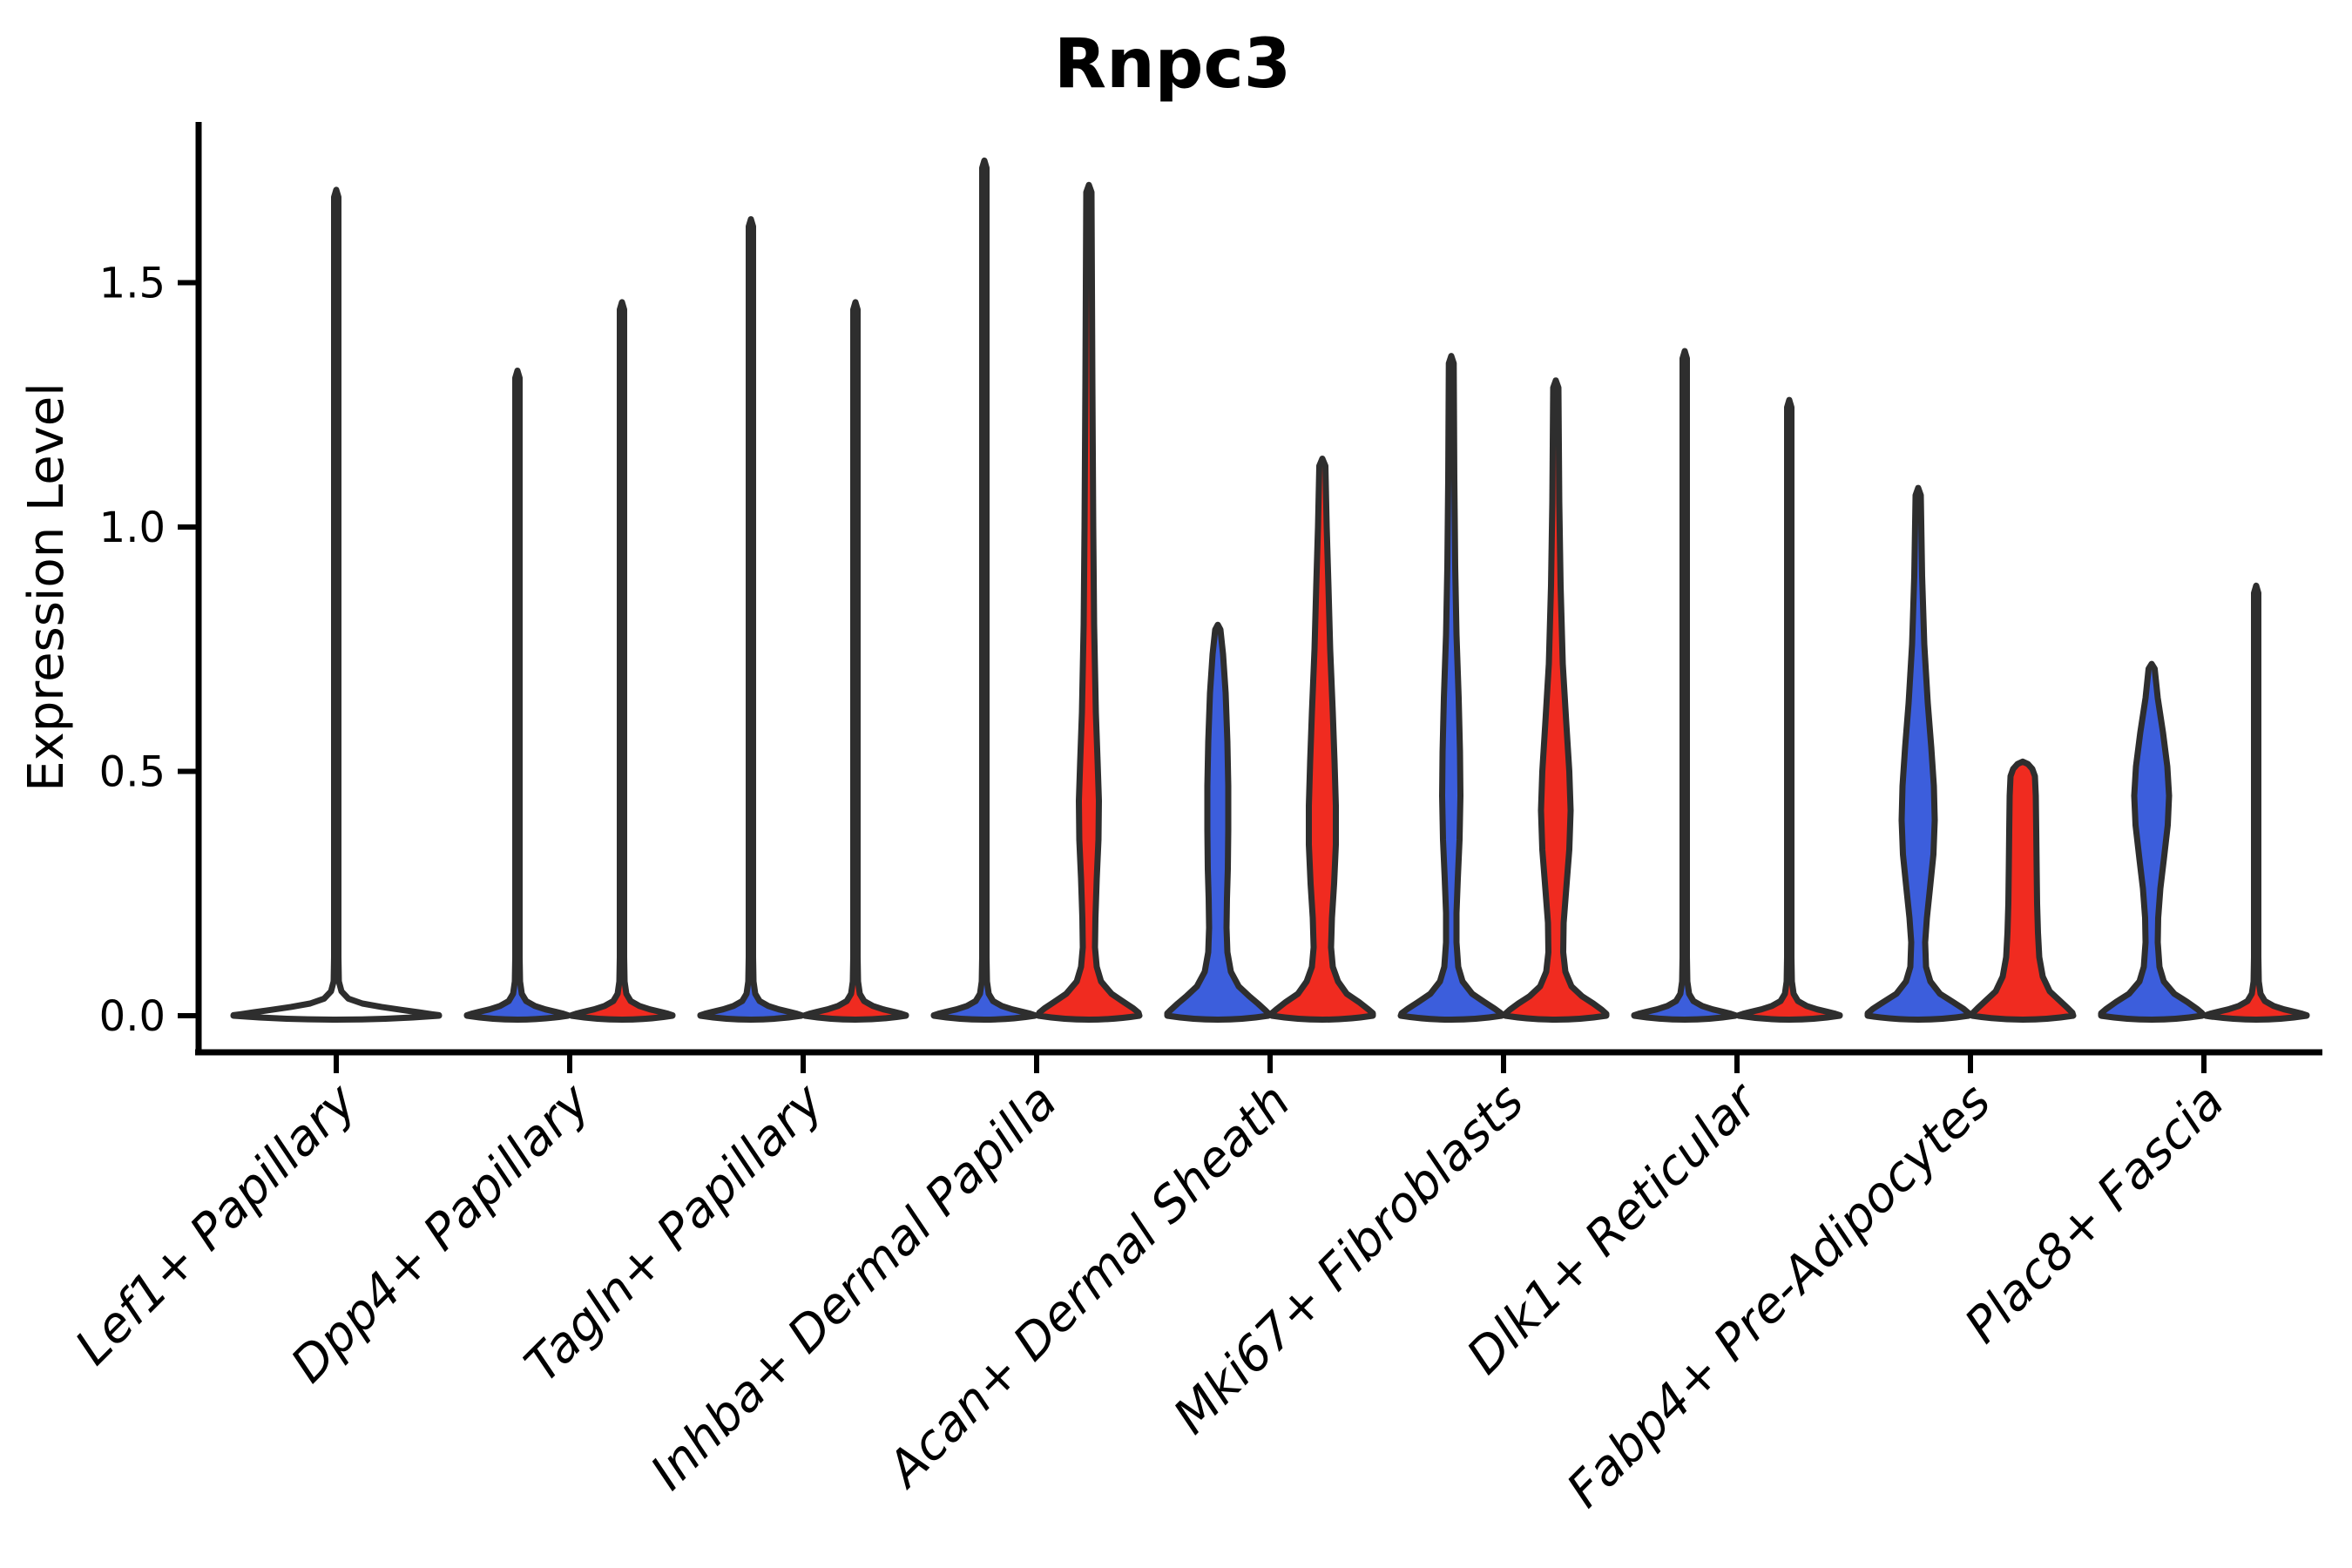  Describe the element at coordinates (1918, 753) in the screenshot. I see `violin-fabp4-pre-adipocytes-left` at that location.